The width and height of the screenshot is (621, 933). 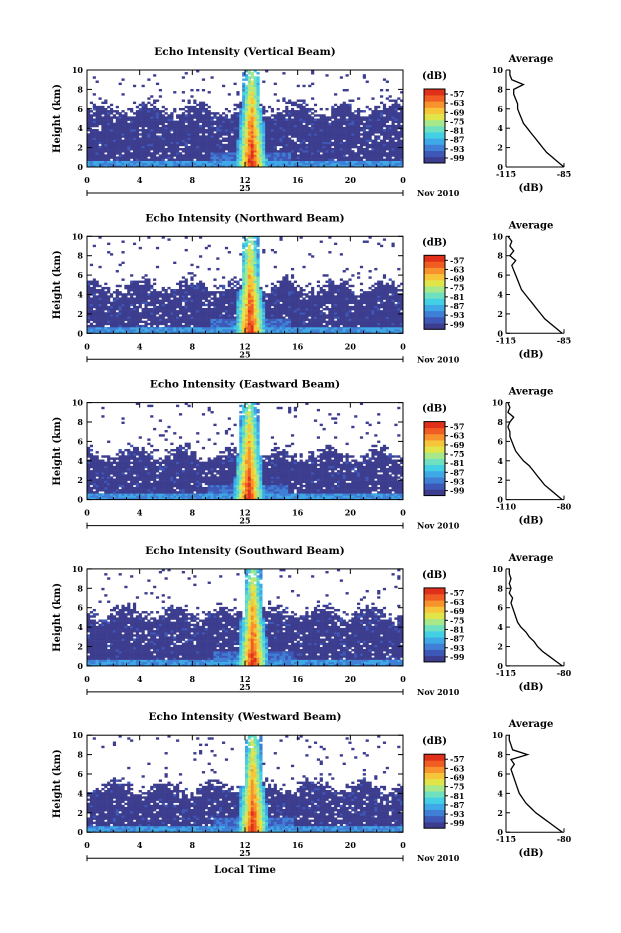 What do you see at coordinates (434, 148) in the screenshot?
I see `colorbar-swatch` at bounding box center [434, 148].